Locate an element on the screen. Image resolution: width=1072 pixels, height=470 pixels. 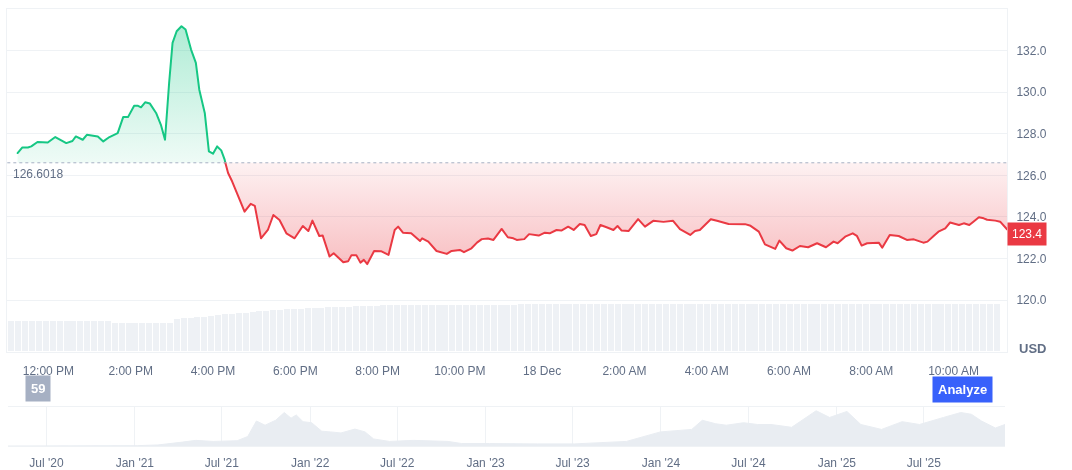
x-tick-label: 10:00 AM is located at coordinates (953, 371).